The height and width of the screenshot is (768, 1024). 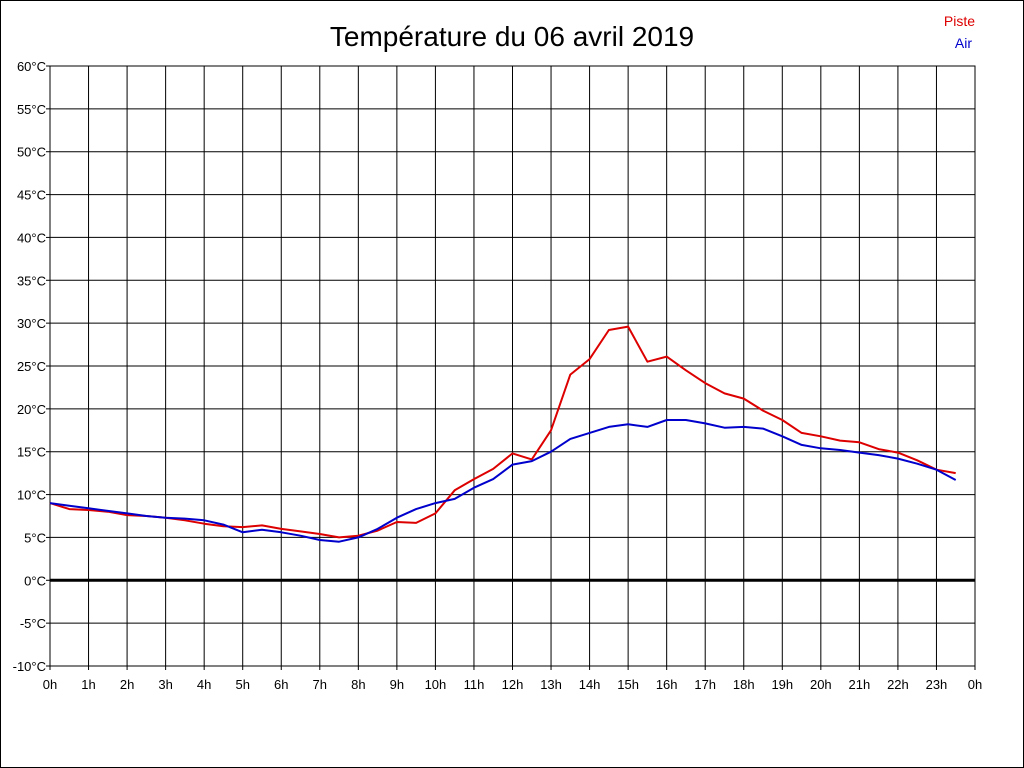 I want to click on x-tick-label: 19h, so click(x=782, y=684).